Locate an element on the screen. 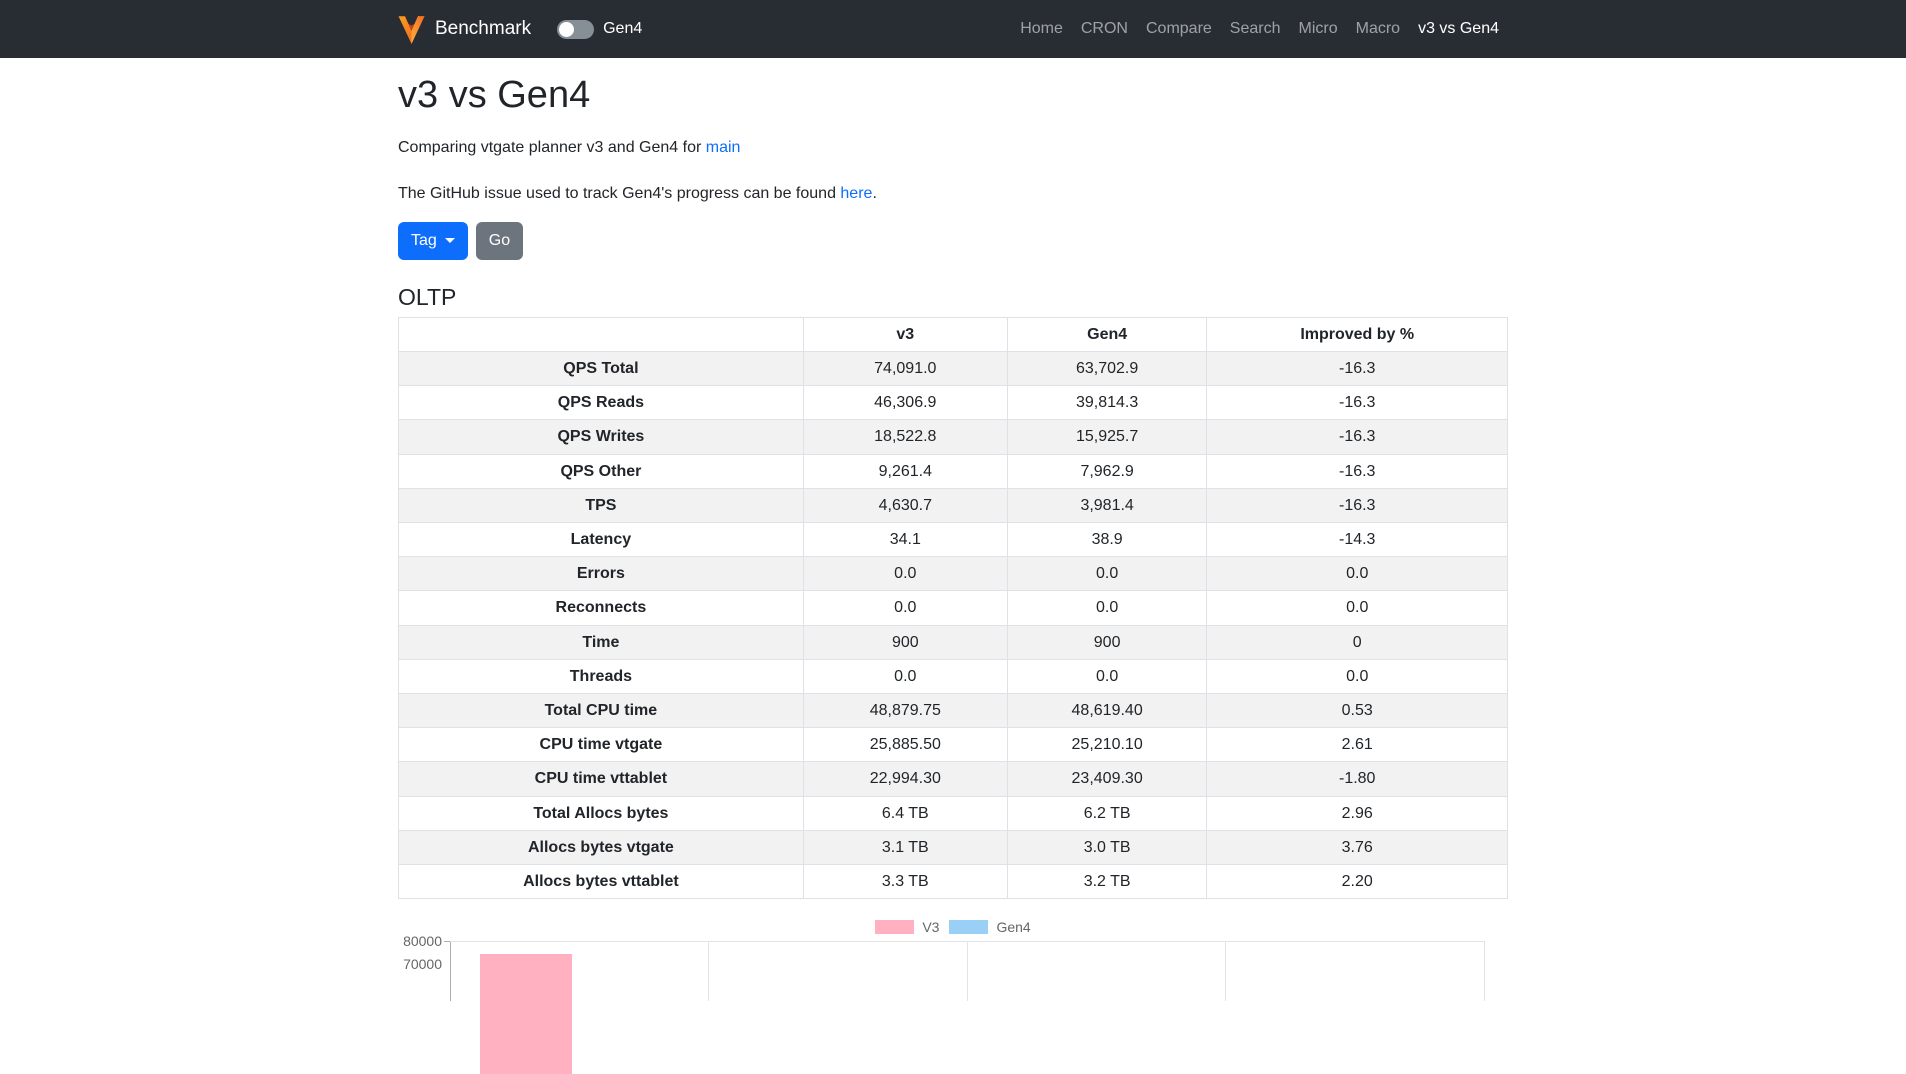 This screenshot has height=1074, width=1906. table-row: Allocs bytes vttablet 3.3 TB 3.2 TB 2.20 is located at coordinates (953, 881).